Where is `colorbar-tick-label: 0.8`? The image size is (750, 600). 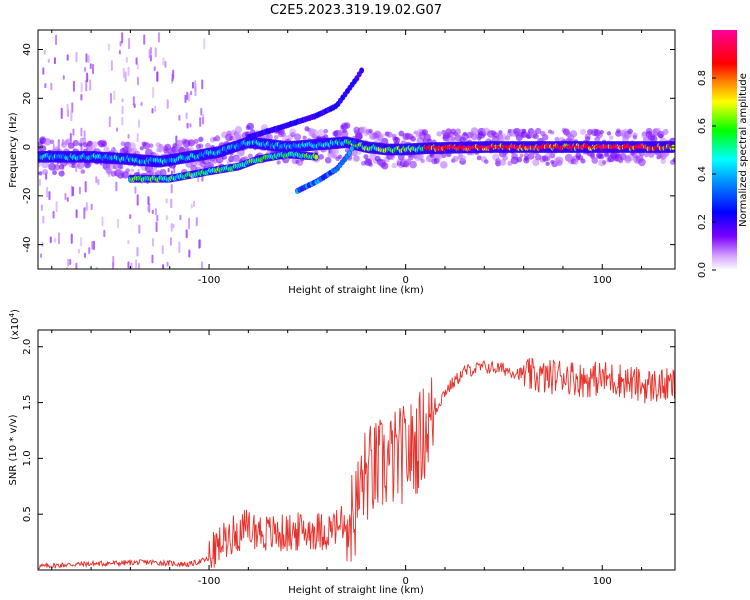 colorbar-tick-label: 0.8 is located at coordinates (702, 78).